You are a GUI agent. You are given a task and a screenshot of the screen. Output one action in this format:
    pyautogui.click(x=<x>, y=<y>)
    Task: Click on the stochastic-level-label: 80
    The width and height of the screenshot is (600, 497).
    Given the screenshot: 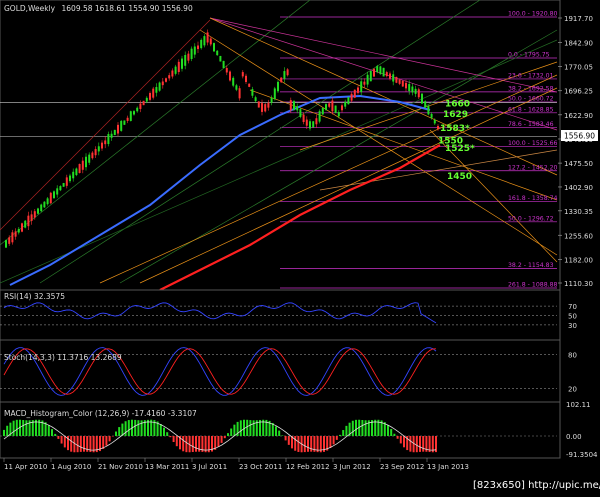 What is the action you would take?
    pyautogui.click(x=572, y=355)
    